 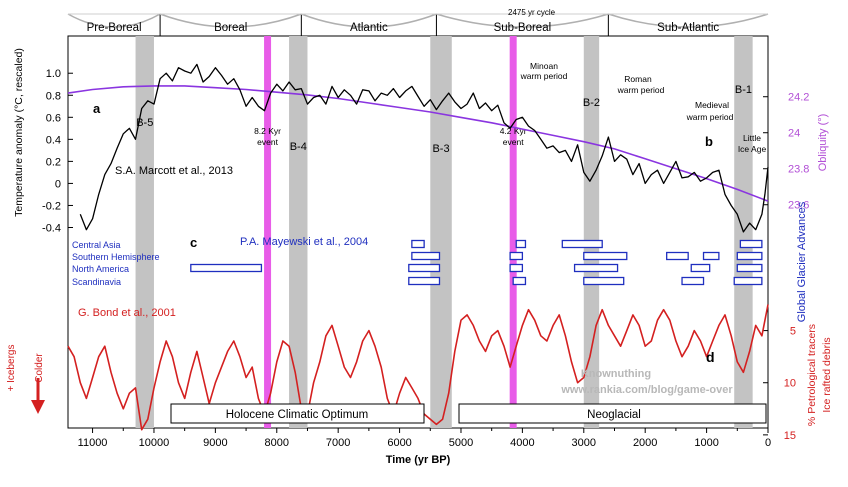 I want to click on watermark-line-1: Knownuthing, so click(x=616, y=374).